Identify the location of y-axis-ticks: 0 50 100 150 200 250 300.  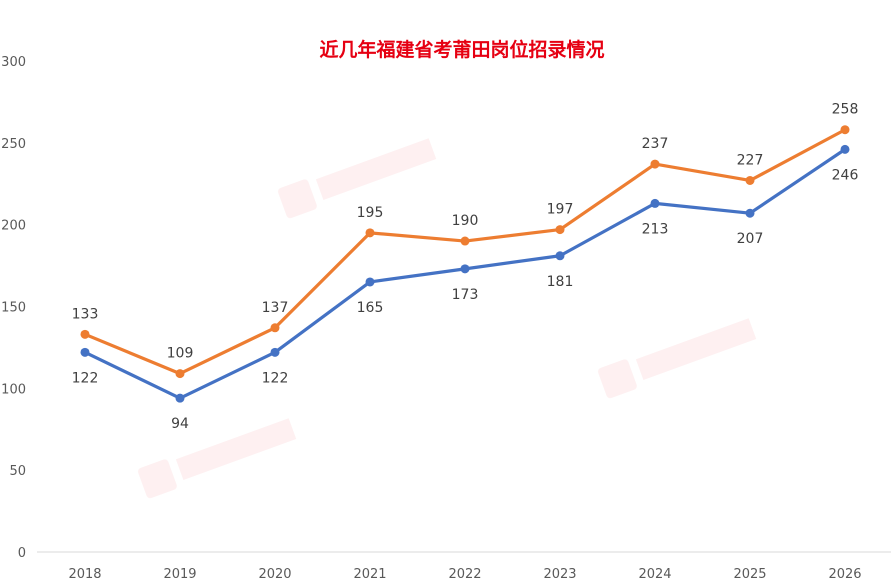
(13, 308).